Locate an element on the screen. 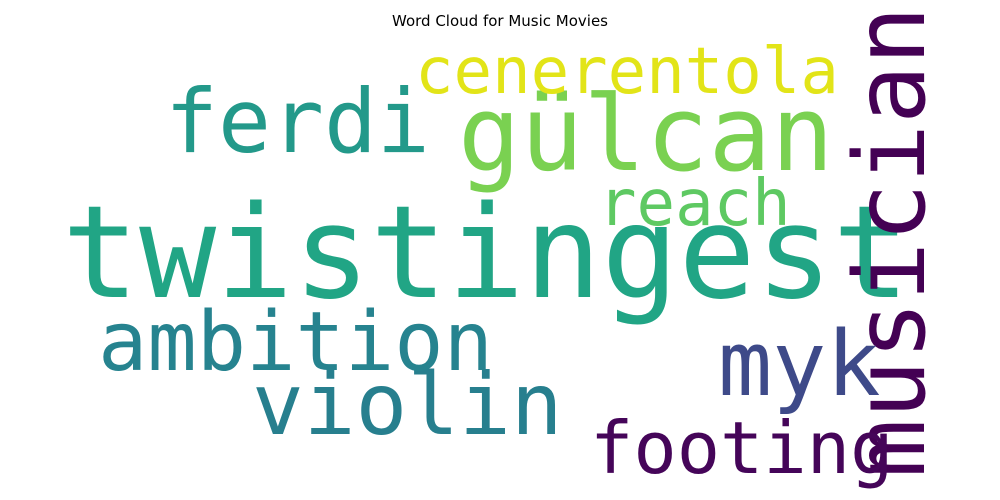 This screenshot has height=500, width=1000. word-ambition: ambition is located at coordinates (295, 342).